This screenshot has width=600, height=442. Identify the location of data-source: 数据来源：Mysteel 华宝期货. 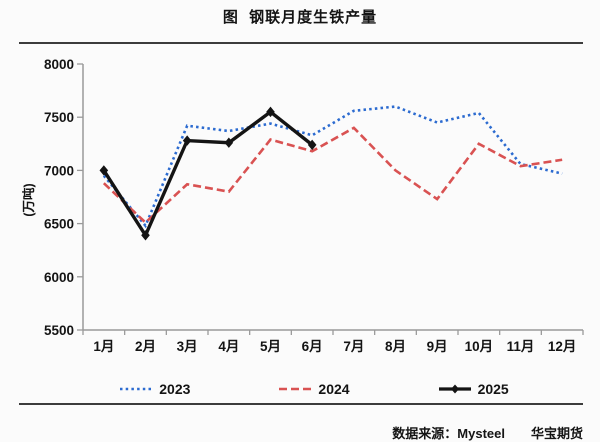
(484, 425).